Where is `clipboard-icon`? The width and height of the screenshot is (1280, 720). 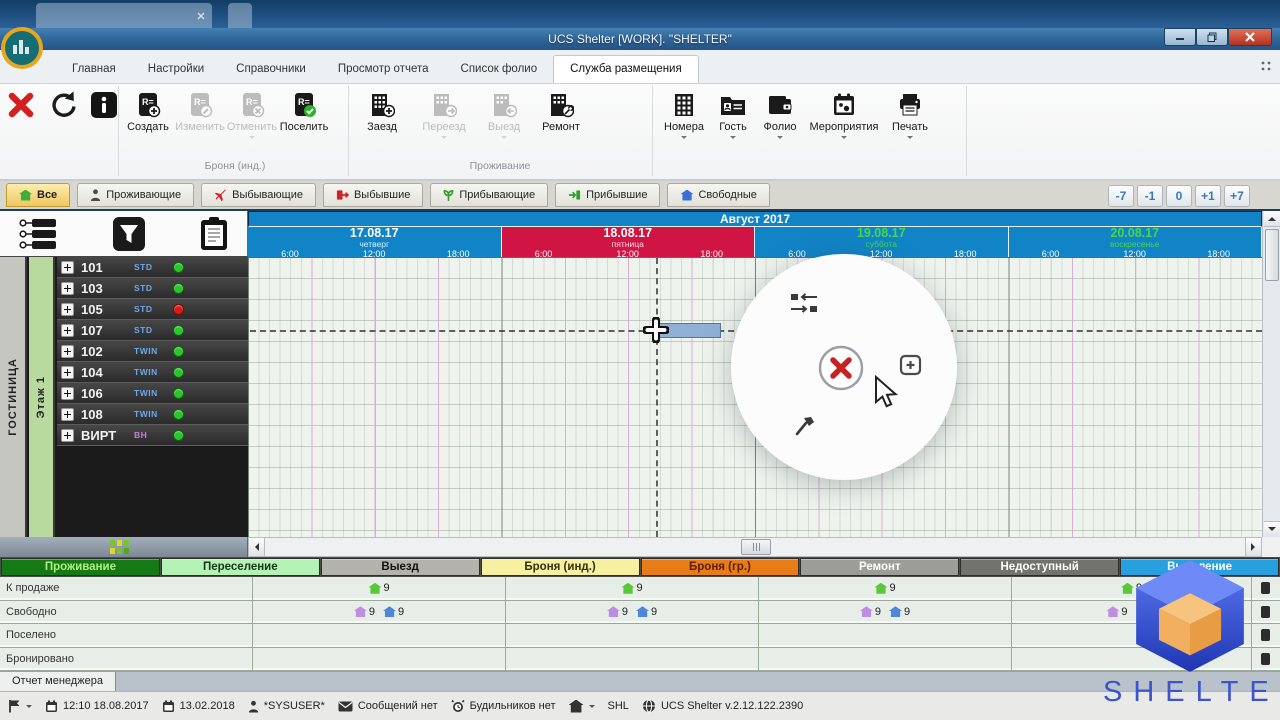
clipboard-icon is located at coordinates (214, 234).